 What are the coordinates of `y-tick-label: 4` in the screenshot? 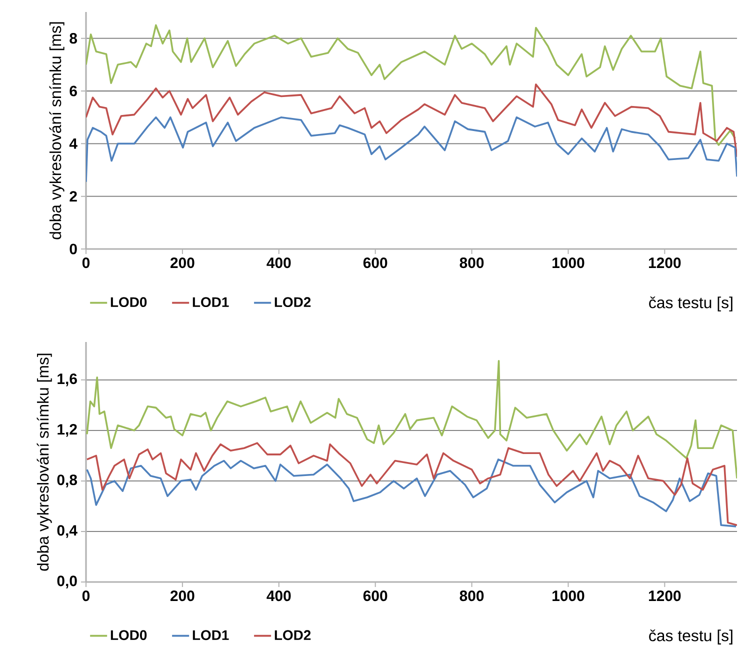 It's located at (73, 143).